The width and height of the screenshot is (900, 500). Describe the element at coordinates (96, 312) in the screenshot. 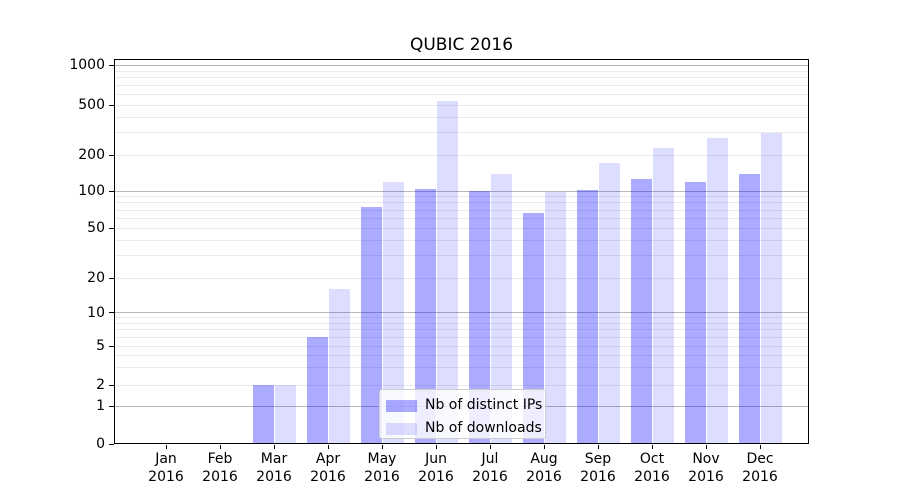

I see `y-tick-label: 10` at that location.